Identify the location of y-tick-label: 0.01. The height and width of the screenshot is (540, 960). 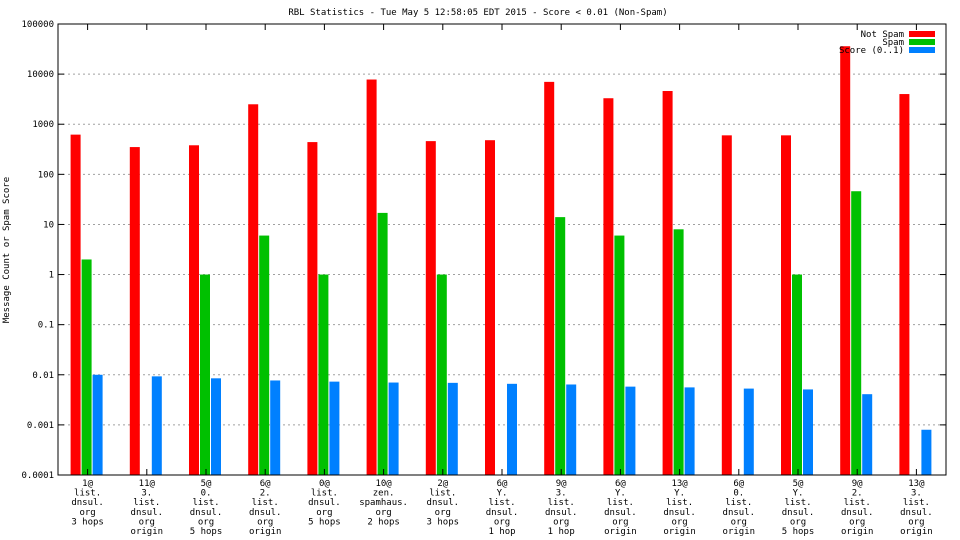
(43, 376).